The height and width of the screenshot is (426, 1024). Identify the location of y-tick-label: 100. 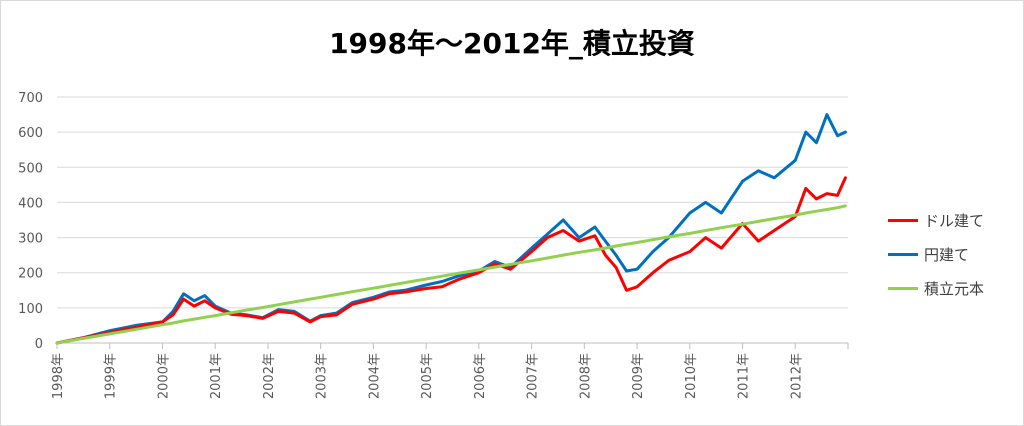
(30, 309).